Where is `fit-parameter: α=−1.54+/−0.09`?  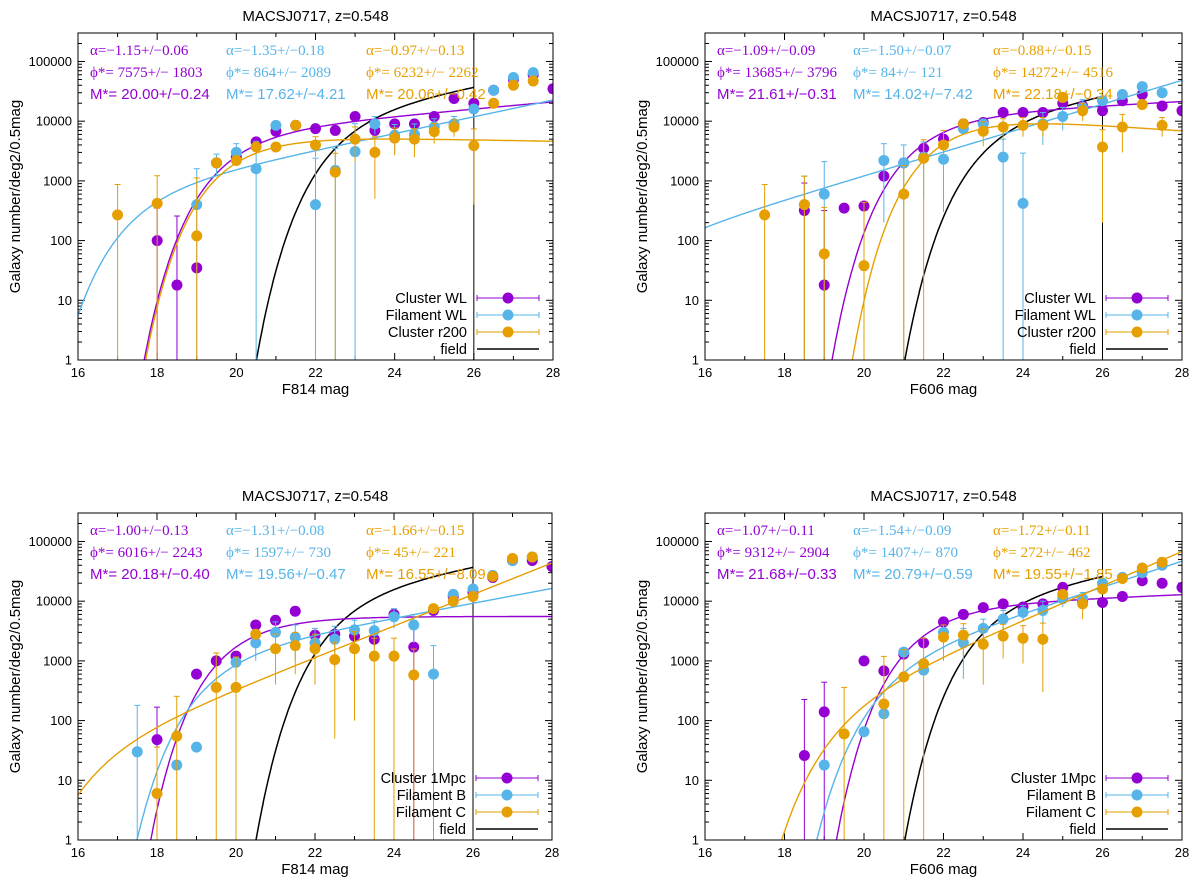 fit-parameter: α=−1.54+/−0.09 is located at coordinates (902, 531).